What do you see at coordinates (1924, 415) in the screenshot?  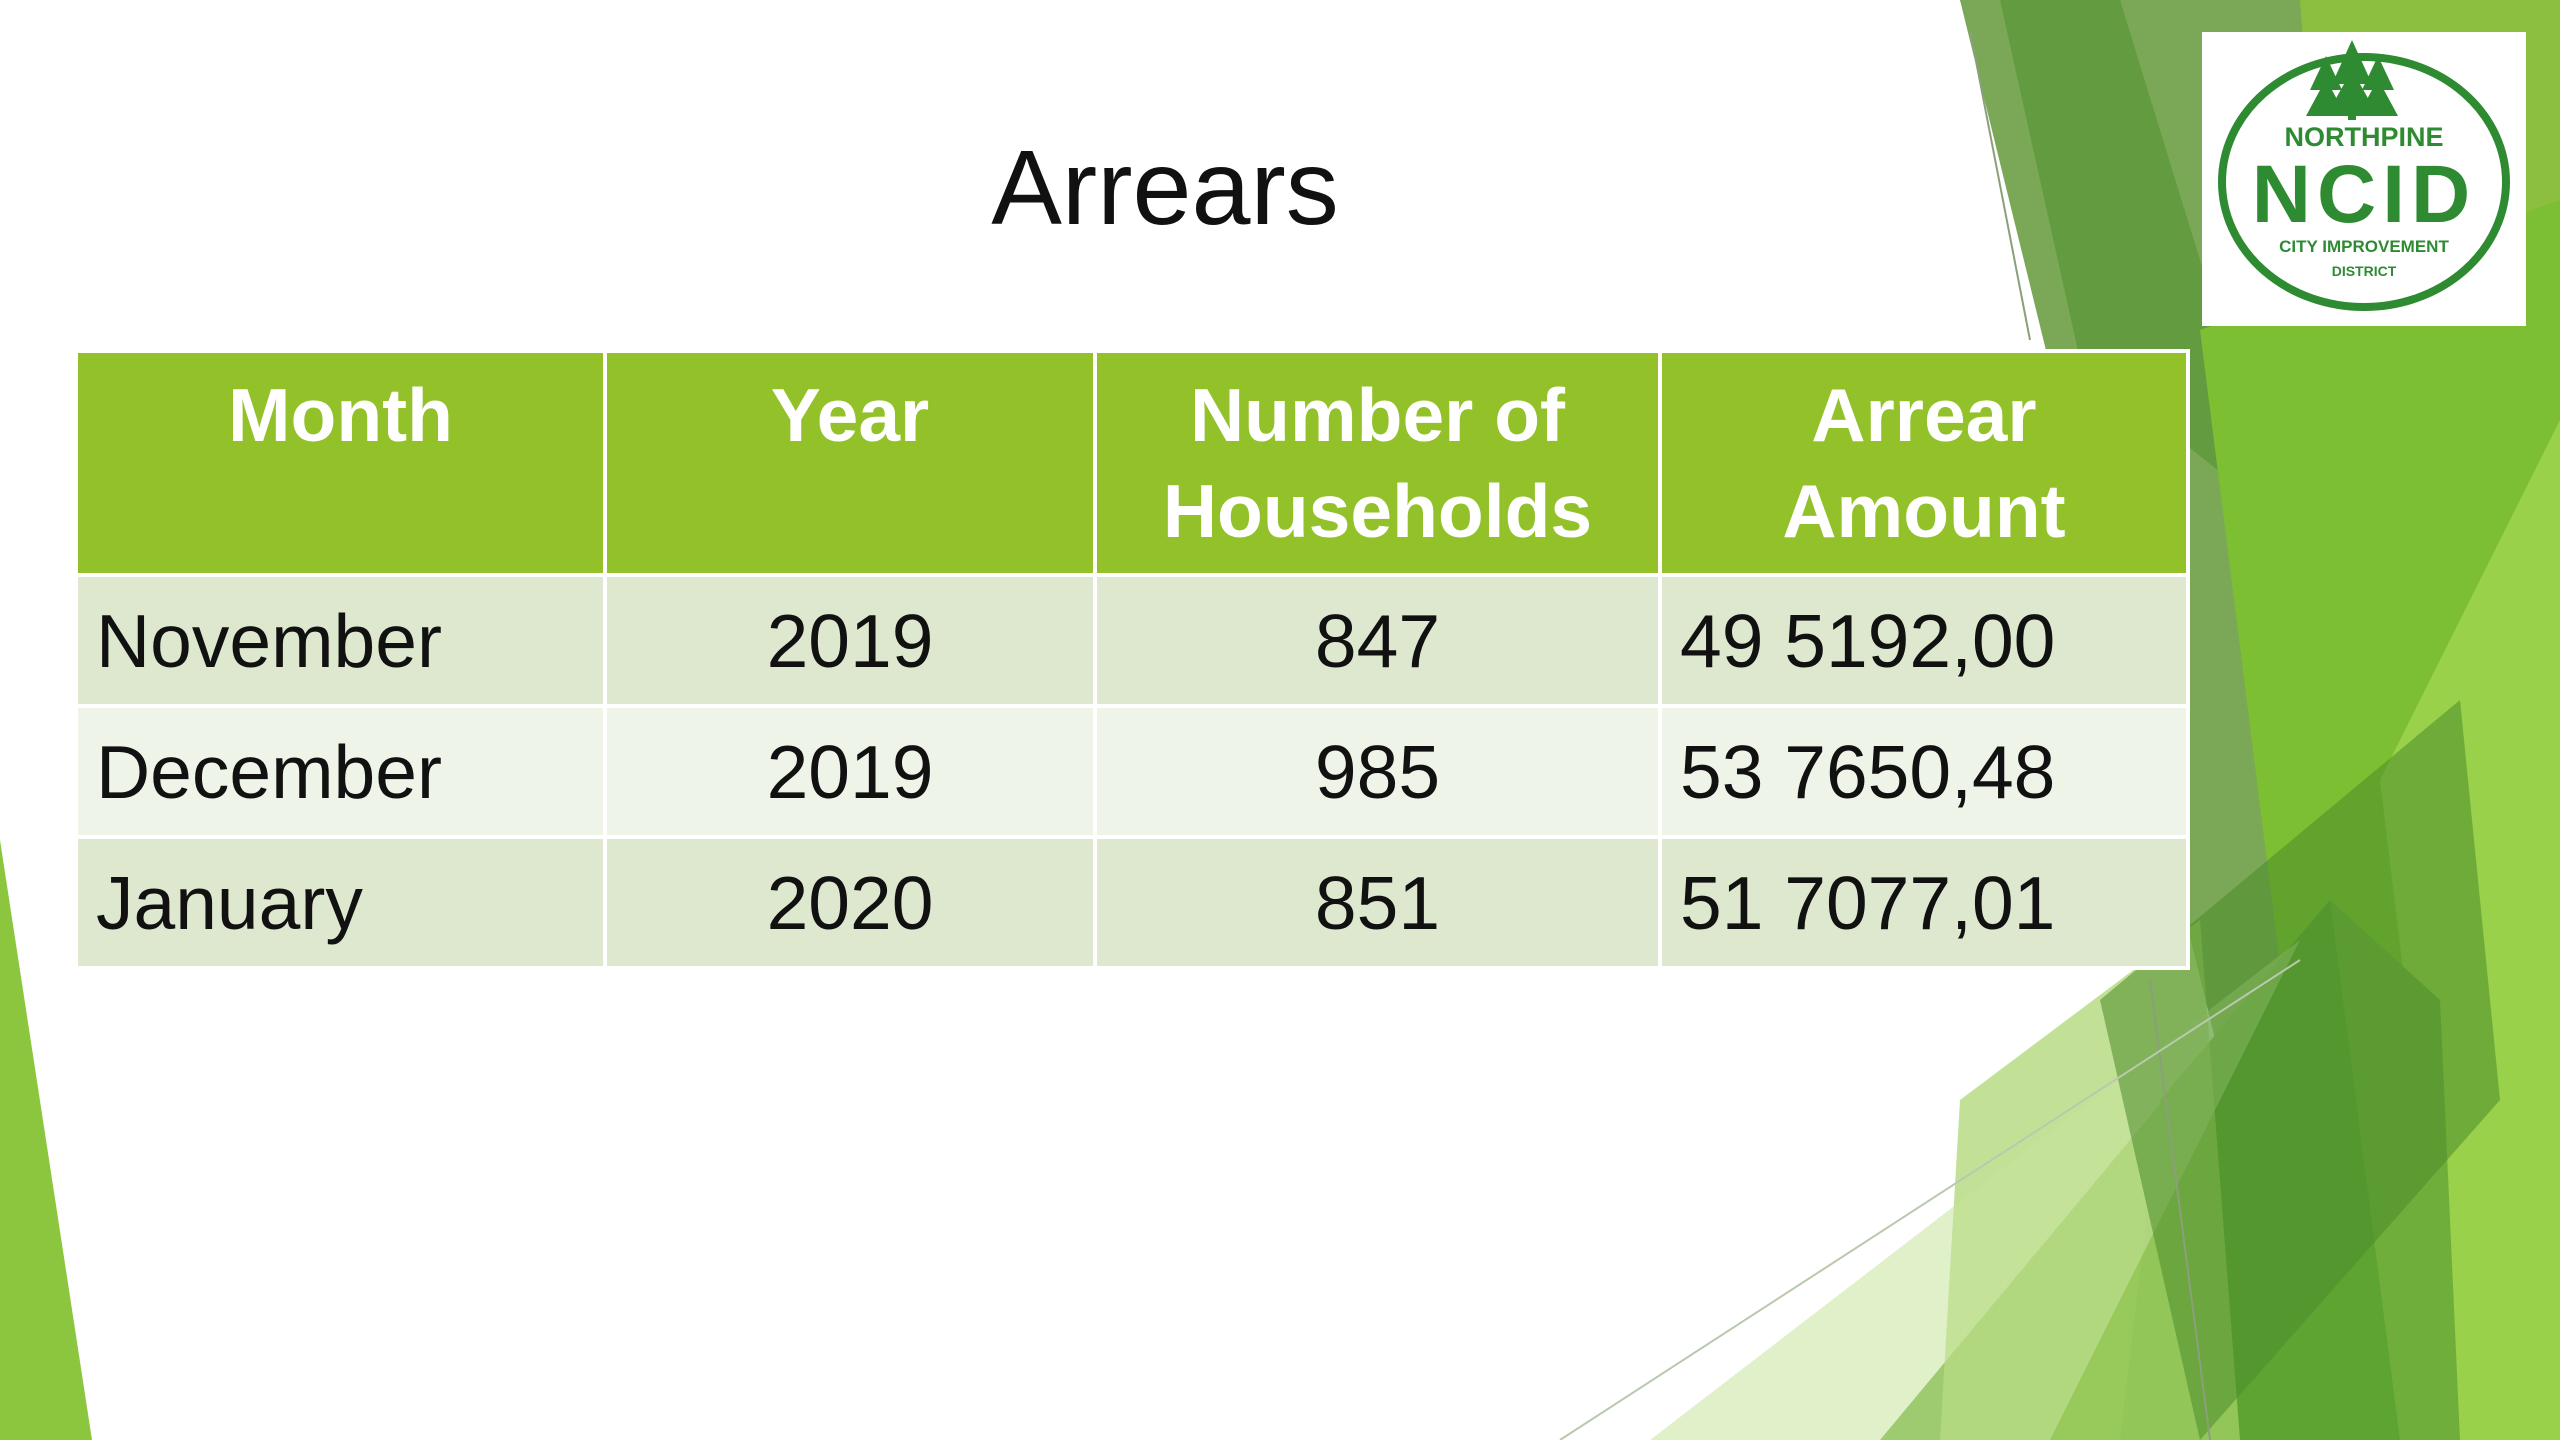 I see `header-amount-line1: Arrear` at bounding box center [1924, 415].